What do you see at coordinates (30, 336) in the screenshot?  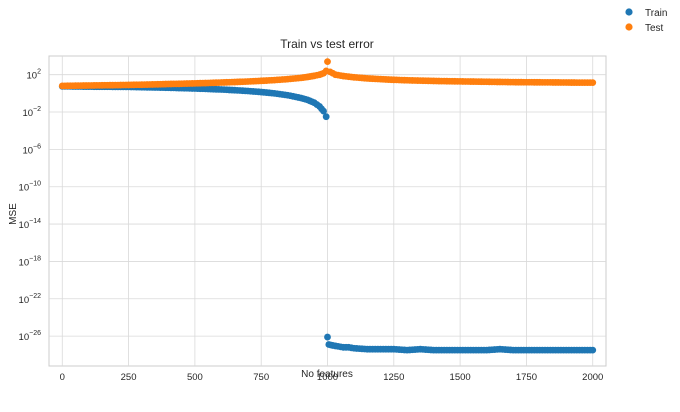 I see `y-tick-label: 10⁻²⁶` at bounding box center [30, 336].